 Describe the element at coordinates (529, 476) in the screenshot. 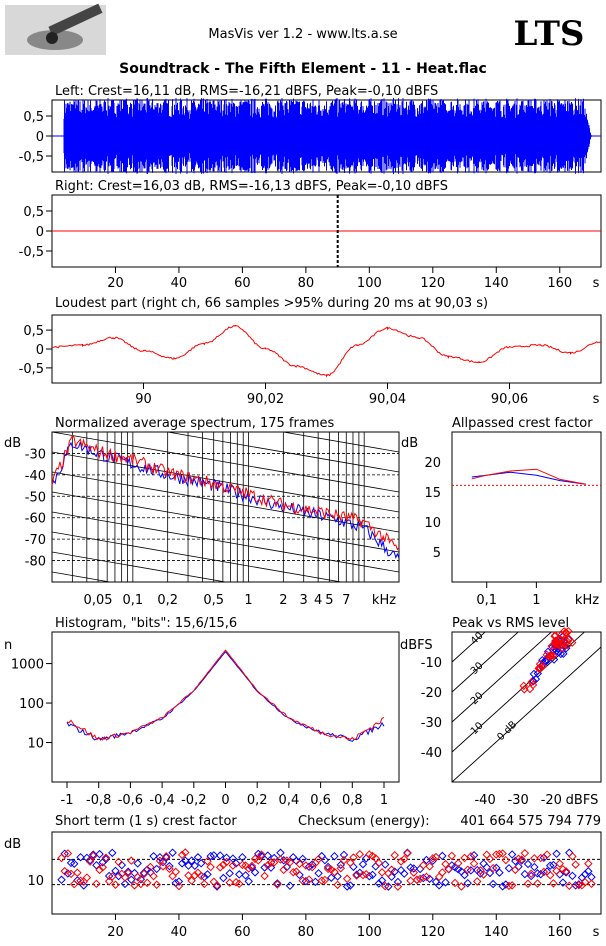

I see `crest-right-series` at that location.